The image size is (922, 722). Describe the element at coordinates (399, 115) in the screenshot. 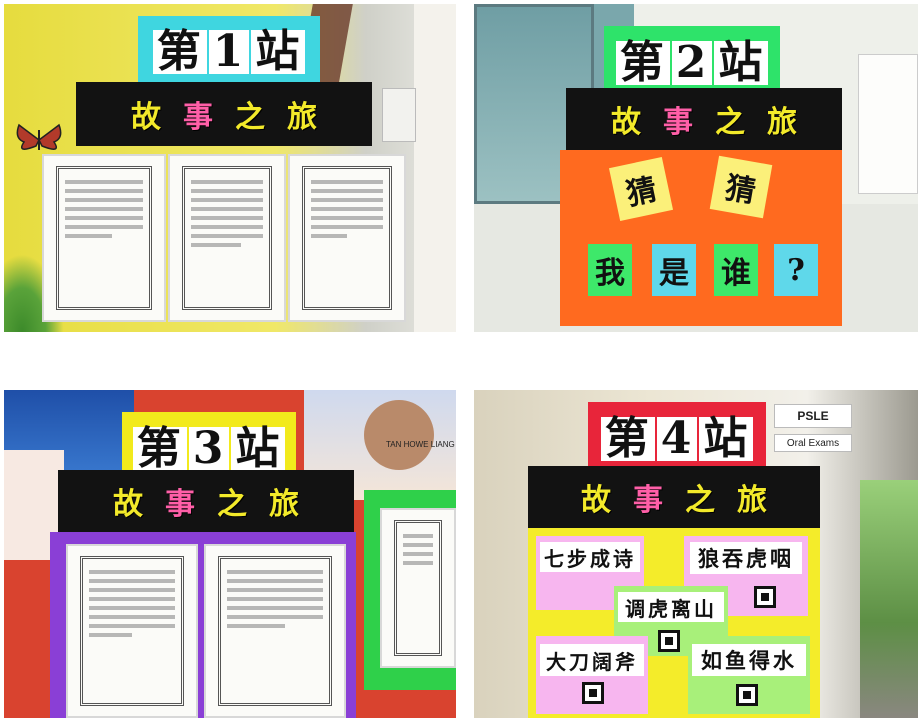

I see `power-socket` at that location.